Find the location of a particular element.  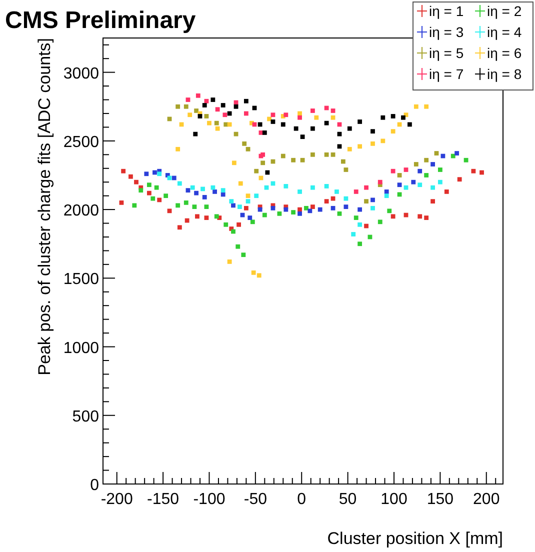

y-tick-label: 1000 is located at coordinates (81, 348).